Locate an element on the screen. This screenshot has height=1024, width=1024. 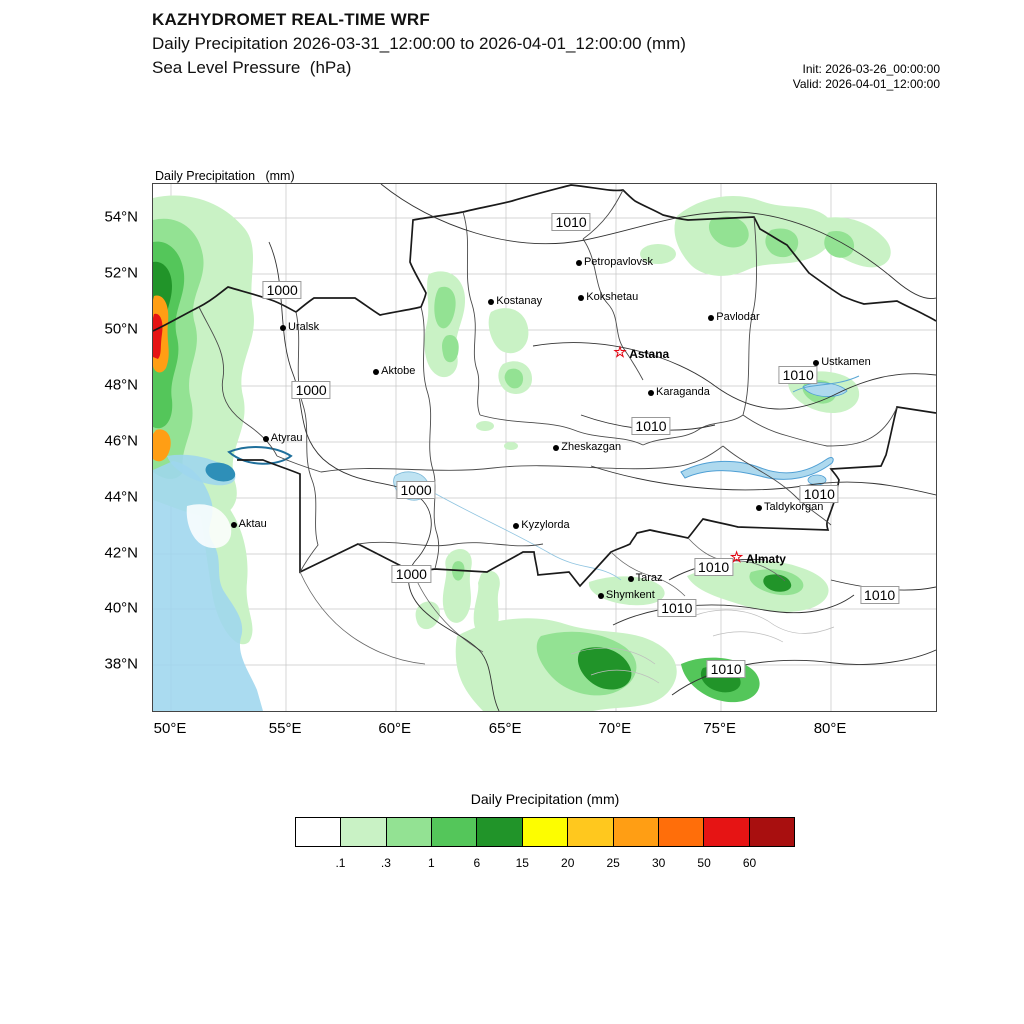
lat-tick-label: 40°N is located at coordinates (121, 608).